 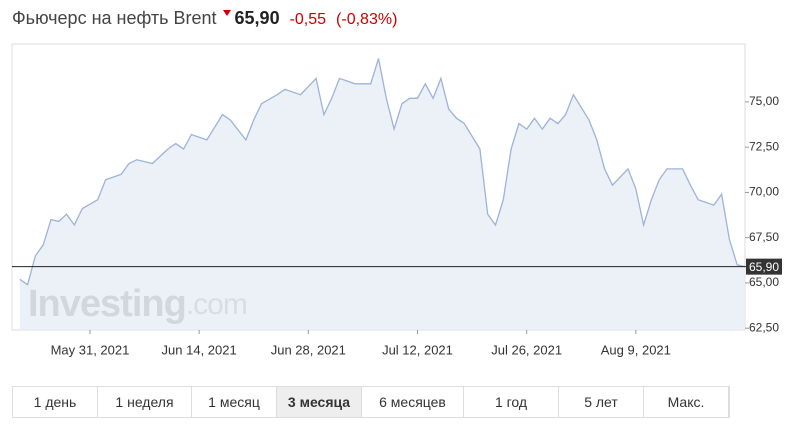 What do you see at coordinates (601, 402) in the screenshot?
I see `range-button: 5 лет` at bounding box center [601, 402].